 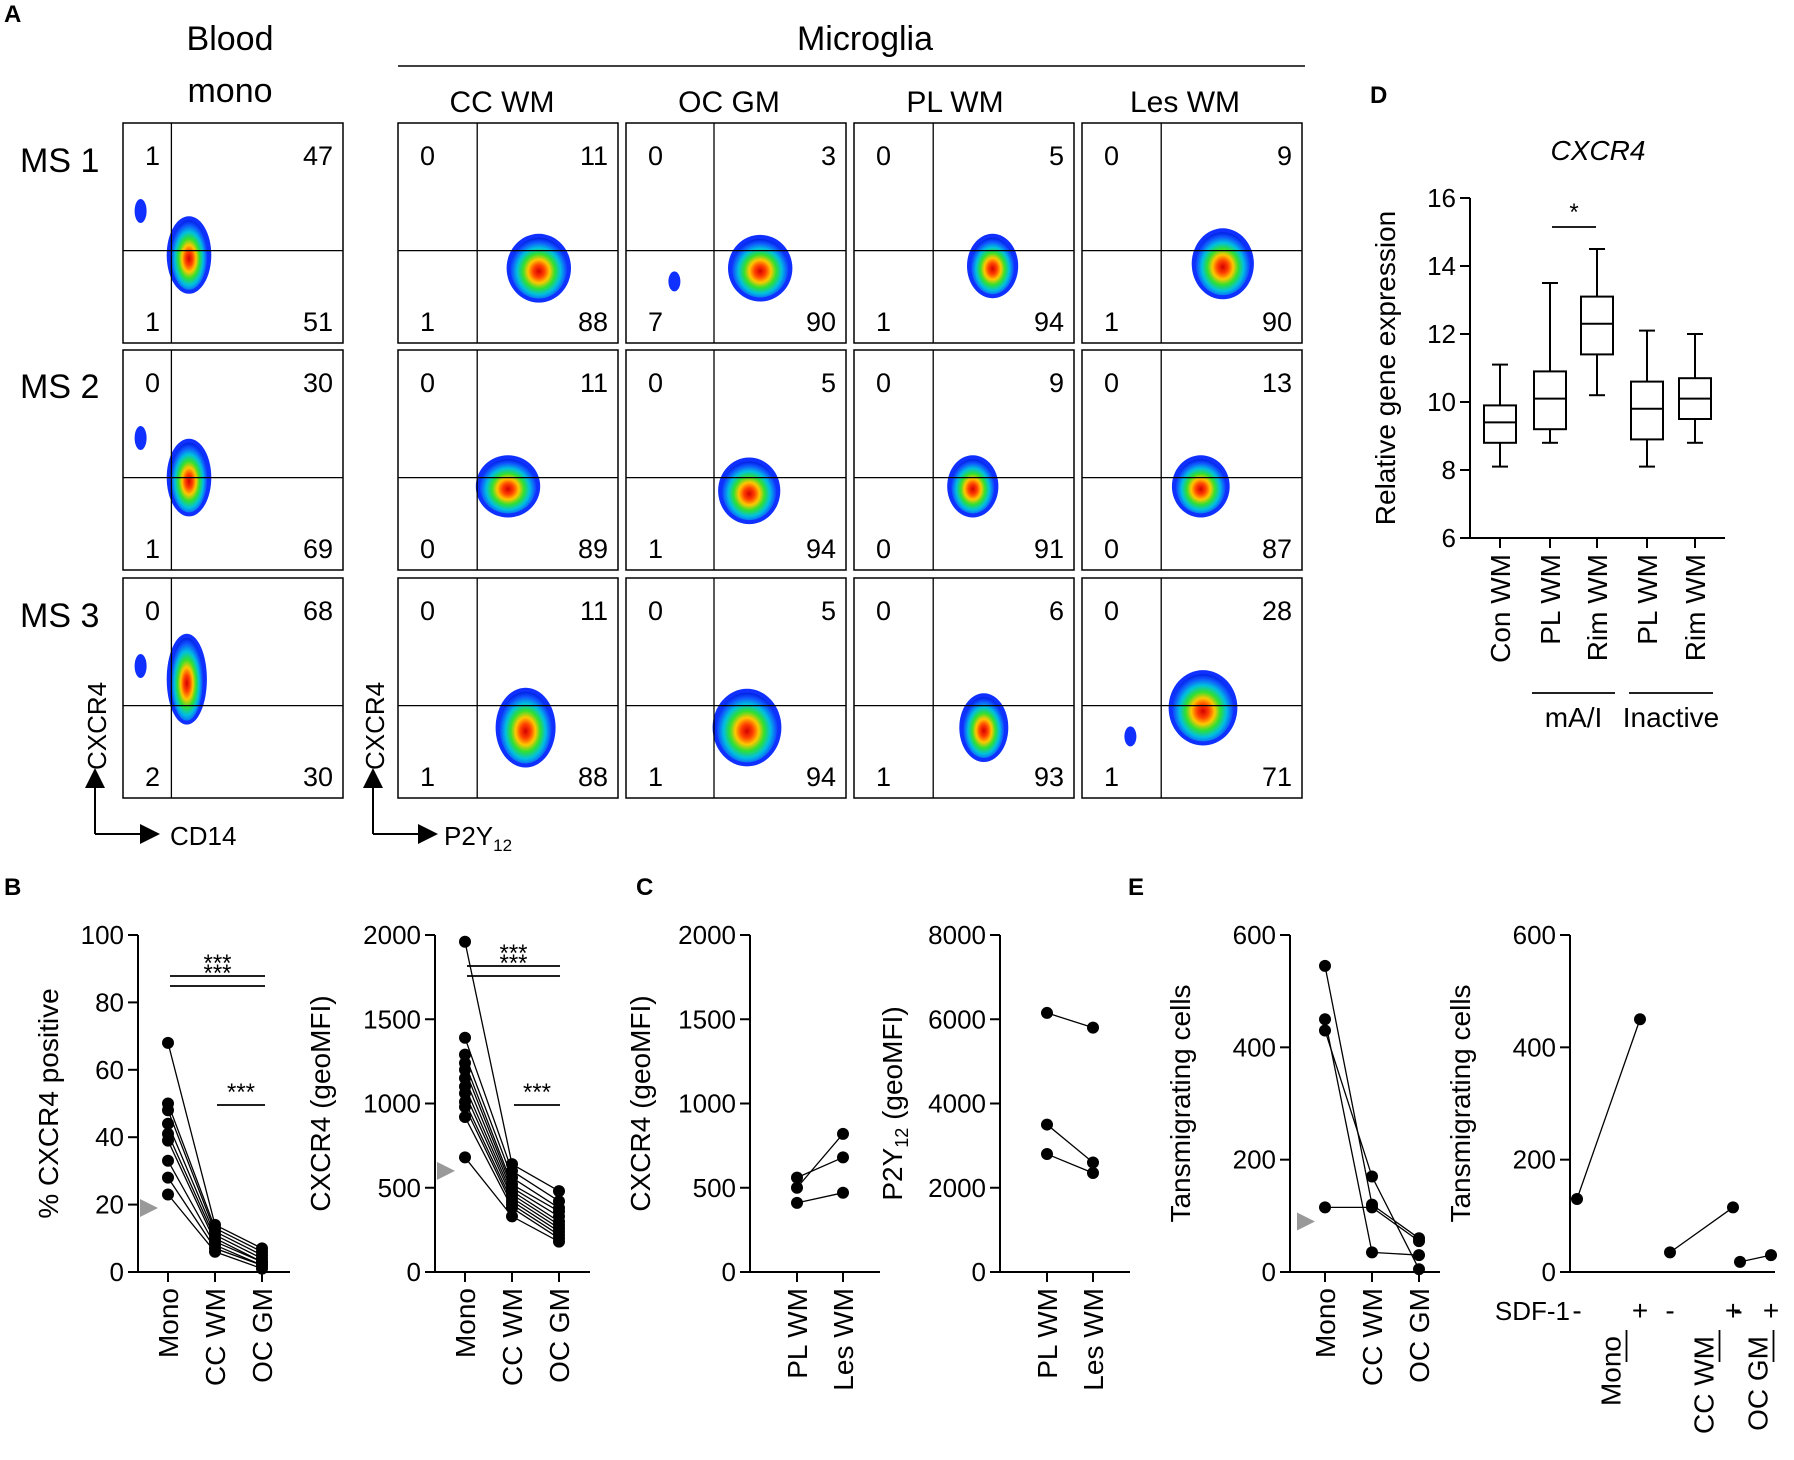 I want to click on b1-x-tick-label: Mono, so click(x=168, y=1323).